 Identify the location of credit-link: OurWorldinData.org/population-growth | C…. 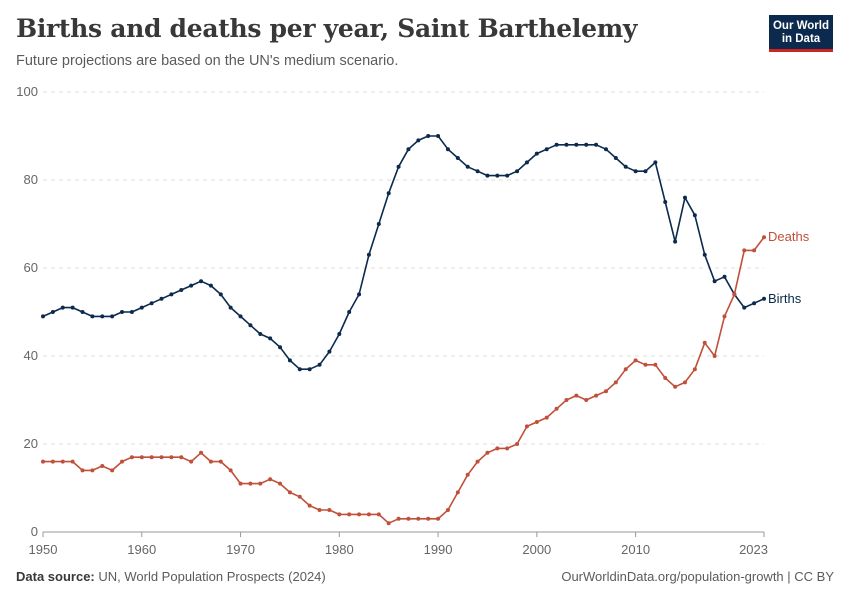
(697, 576).